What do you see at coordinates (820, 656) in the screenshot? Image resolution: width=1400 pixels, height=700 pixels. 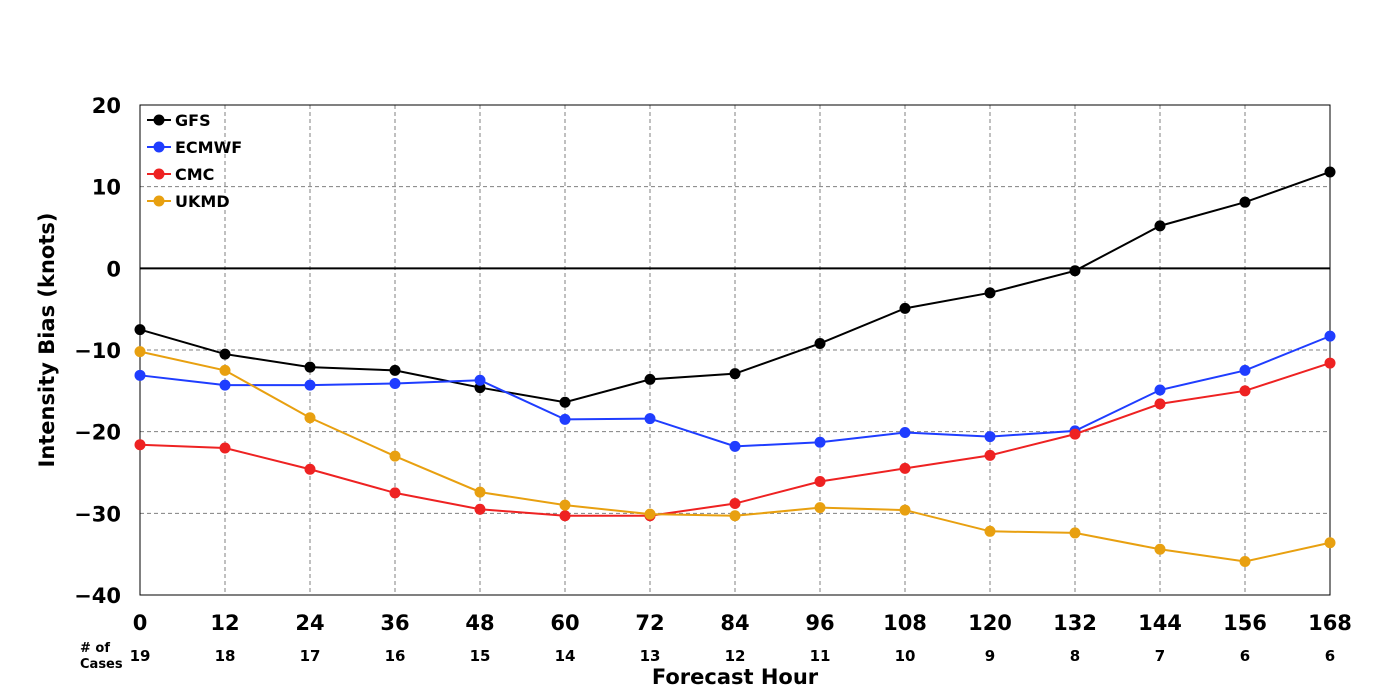 I see `case-count: 11` at bounding box center [820, 656].